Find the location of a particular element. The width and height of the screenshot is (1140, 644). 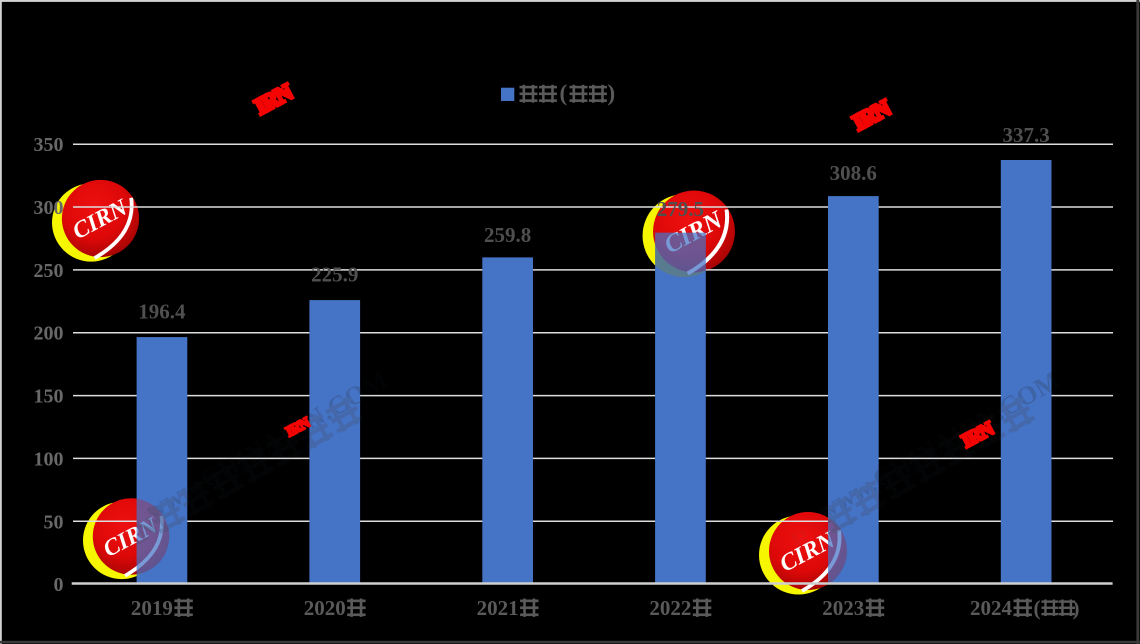

svg-text: 50 is located at coordinates (54, 522).